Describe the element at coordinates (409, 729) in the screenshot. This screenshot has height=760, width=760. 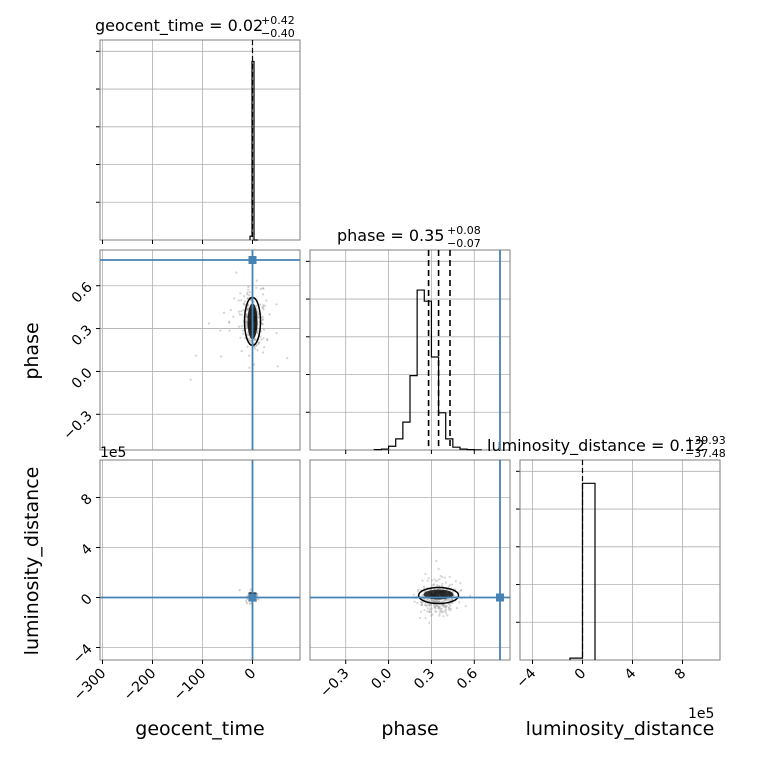
I see `xlabel-phase: phase` at that location.